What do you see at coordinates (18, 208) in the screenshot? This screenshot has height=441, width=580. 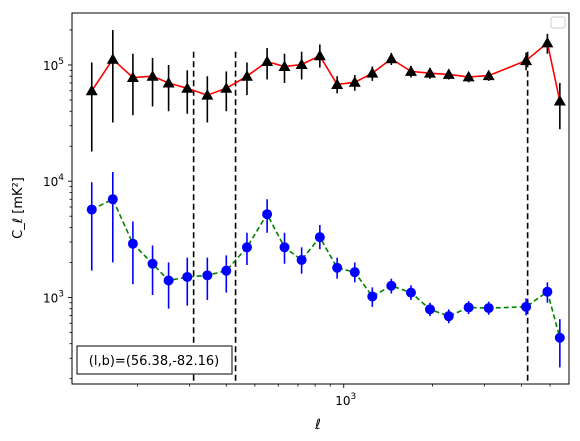 I see `y-axis-label: C_ℓ [mK²]` at bounding box center [18, 208].